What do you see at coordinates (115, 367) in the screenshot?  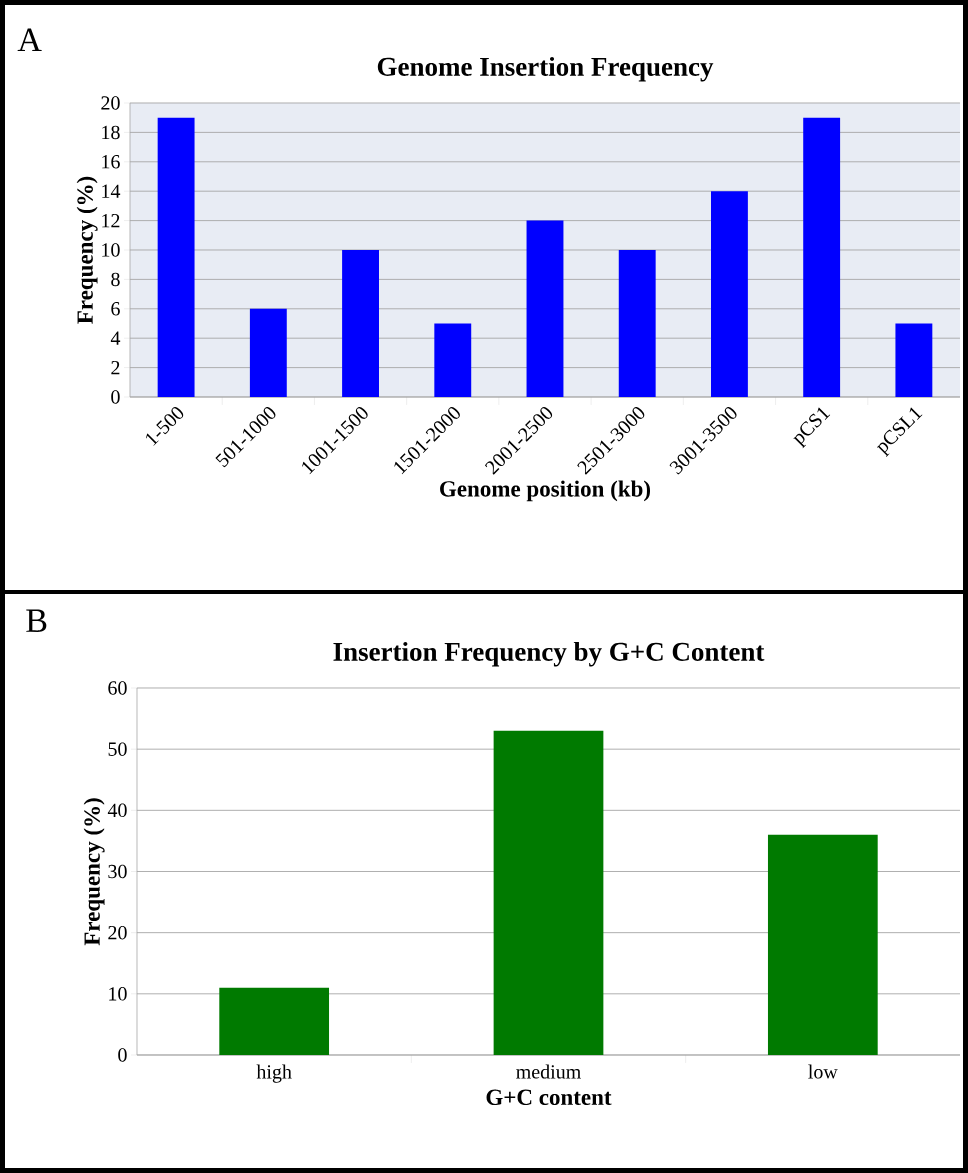 I see `y-tick-label: 2` at bounding box center [115, 367].